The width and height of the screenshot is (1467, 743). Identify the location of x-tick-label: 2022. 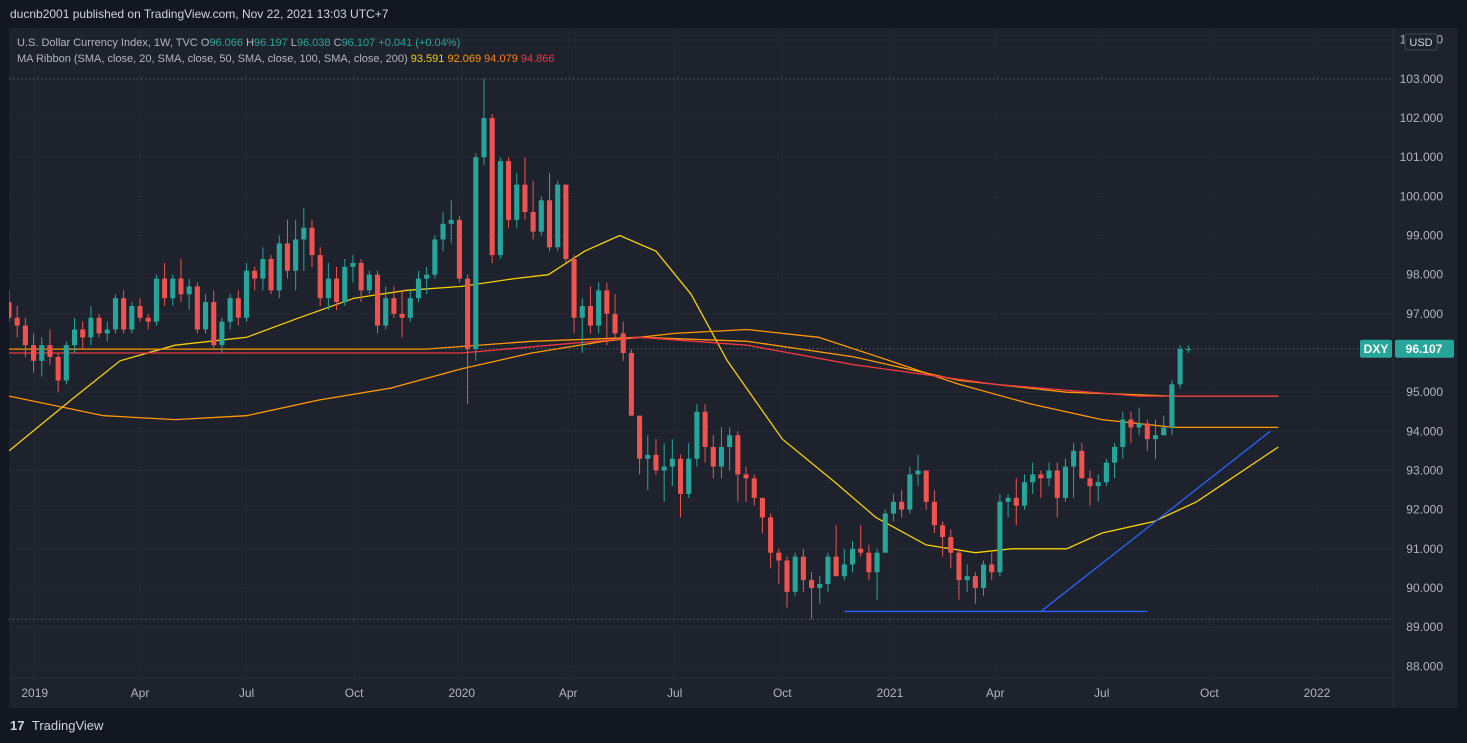
(1317, 693).